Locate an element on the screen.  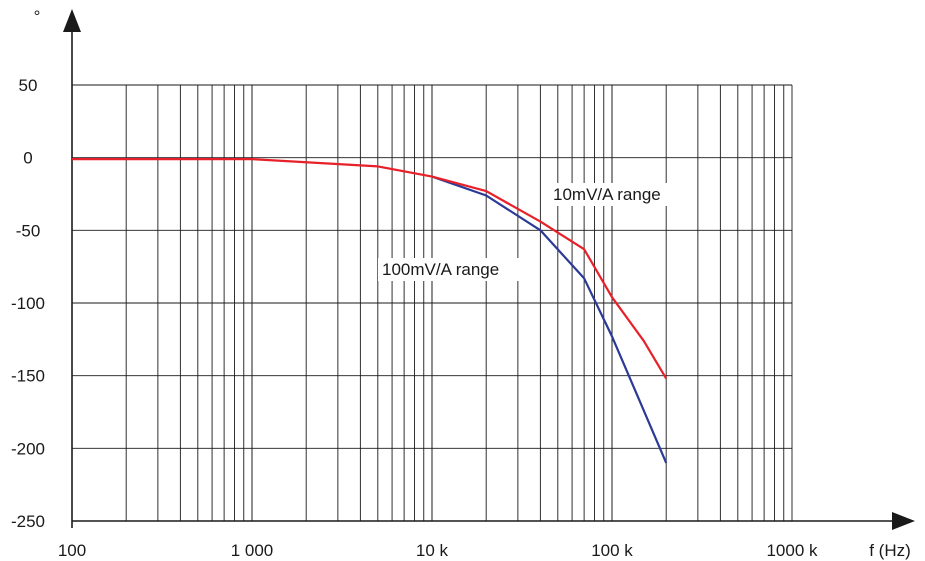
x-tick-label: 100 is located at coordinates (72, 550).